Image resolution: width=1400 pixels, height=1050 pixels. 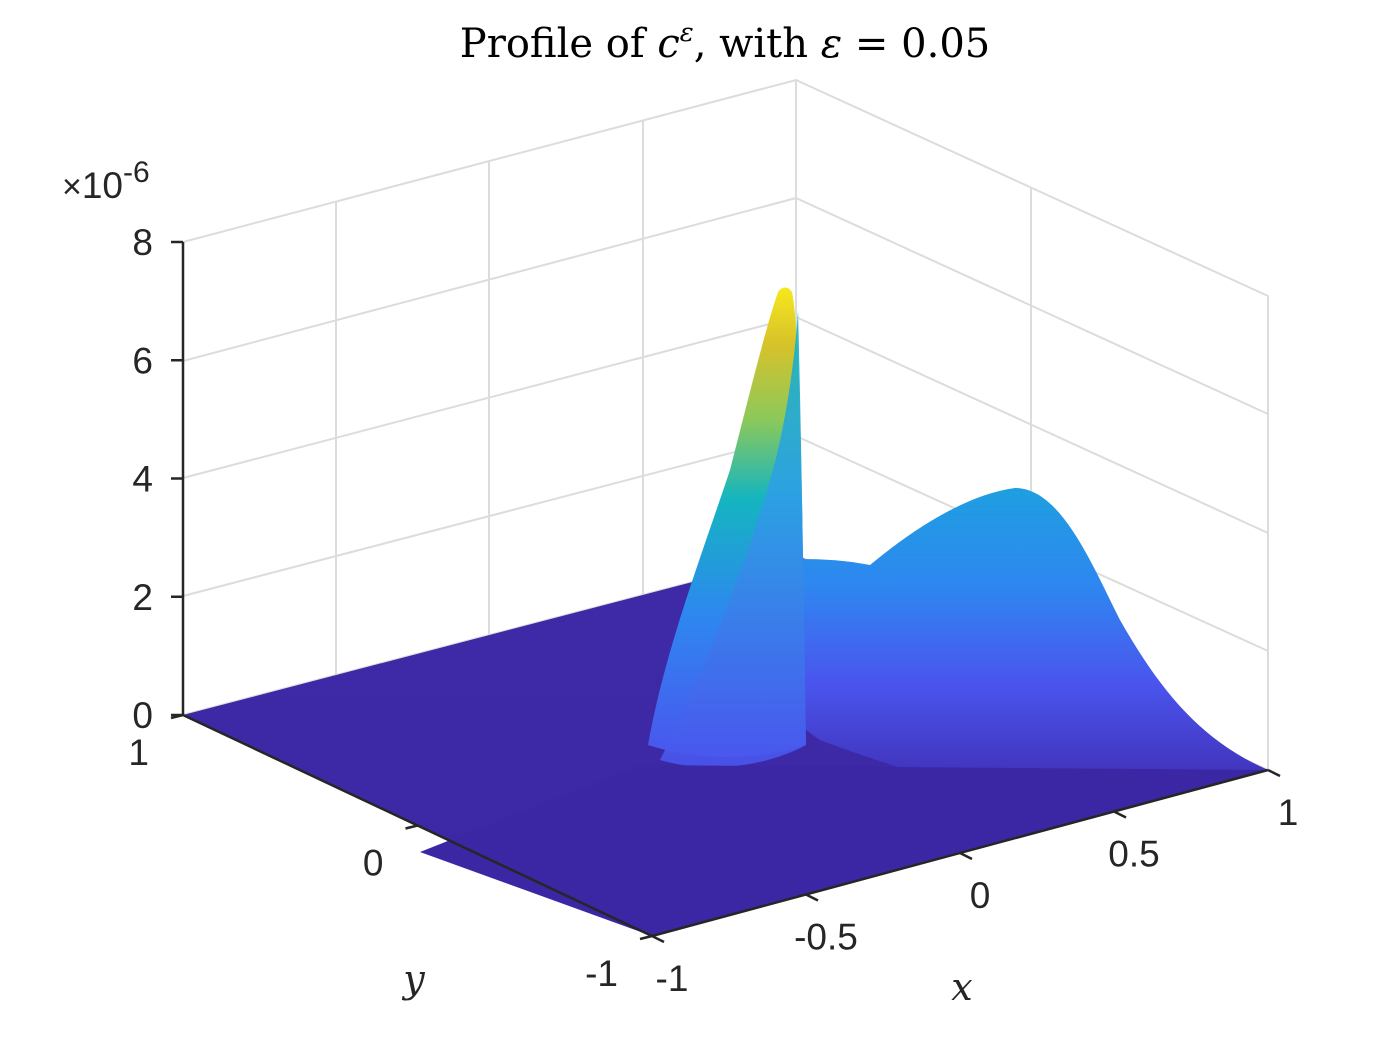 I want to click on x-tick-label: 1, so click(x=1288, y=812).